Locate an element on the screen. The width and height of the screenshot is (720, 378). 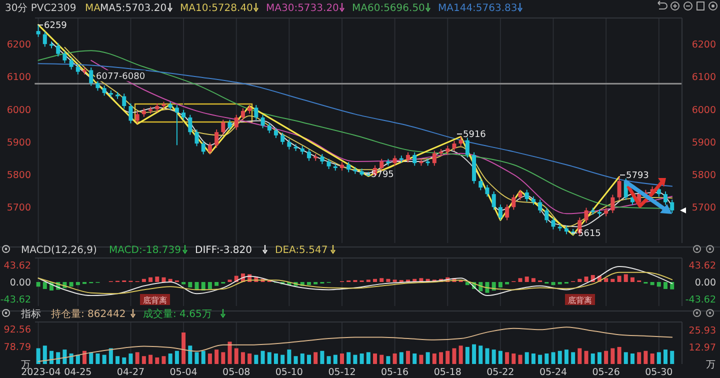
y-tick-label: -43.62 is located at coordinates (15, 300).